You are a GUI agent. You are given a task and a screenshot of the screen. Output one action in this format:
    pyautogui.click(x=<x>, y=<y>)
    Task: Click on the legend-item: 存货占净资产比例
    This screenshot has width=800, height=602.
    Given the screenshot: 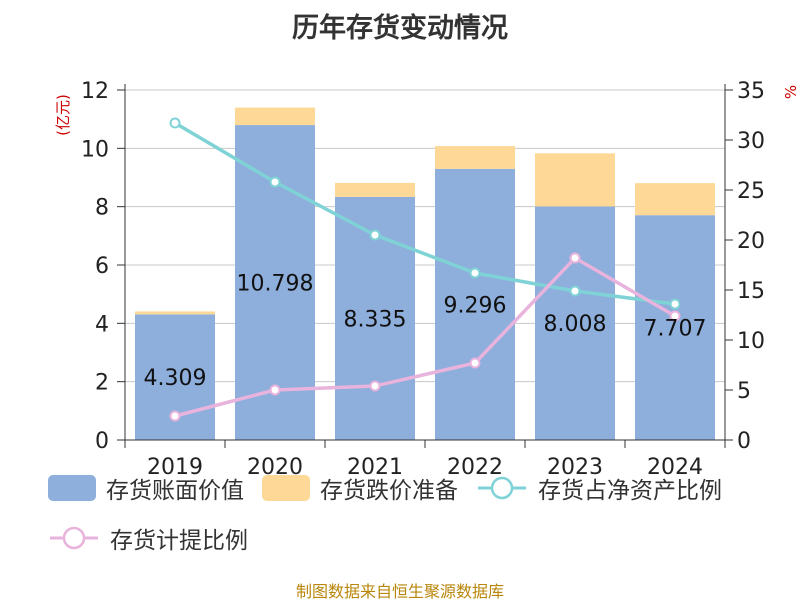 What is the action you would take?
    pyautogui.click(x=599, y=488)
    